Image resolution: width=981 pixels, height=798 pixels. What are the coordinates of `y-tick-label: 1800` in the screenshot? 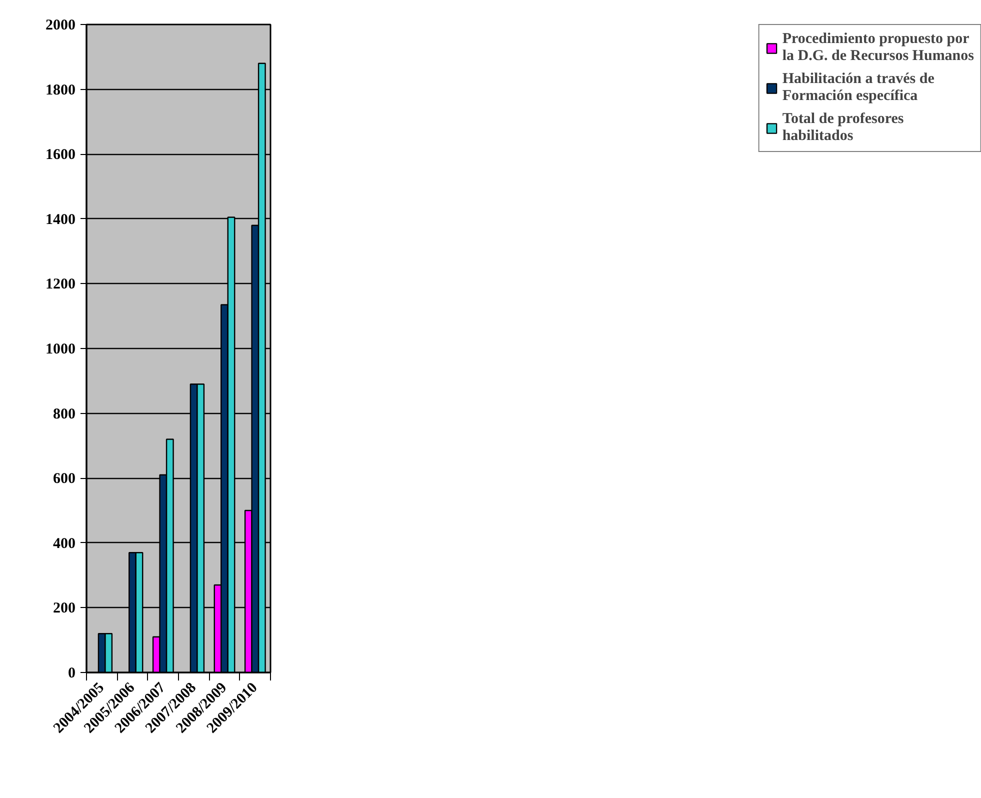 It's located at (61, 90).